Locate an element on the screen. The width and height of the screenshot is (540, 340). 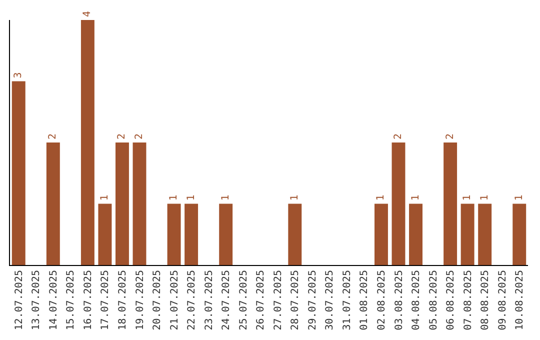
x-tick-label: 06.08.2025 is located at coordinates (451, 300).